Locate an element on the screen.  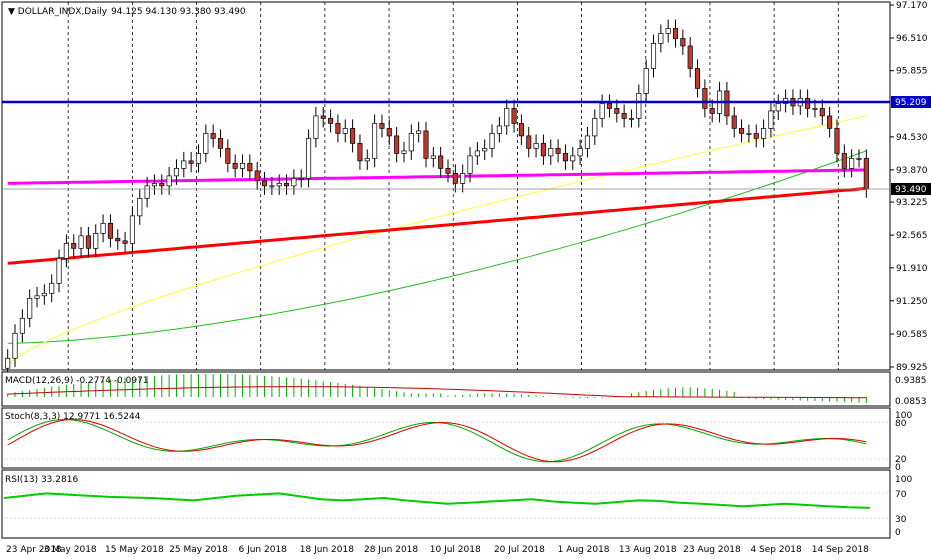
last-price-tag: 93.490 is located at coordinates (911, 189).